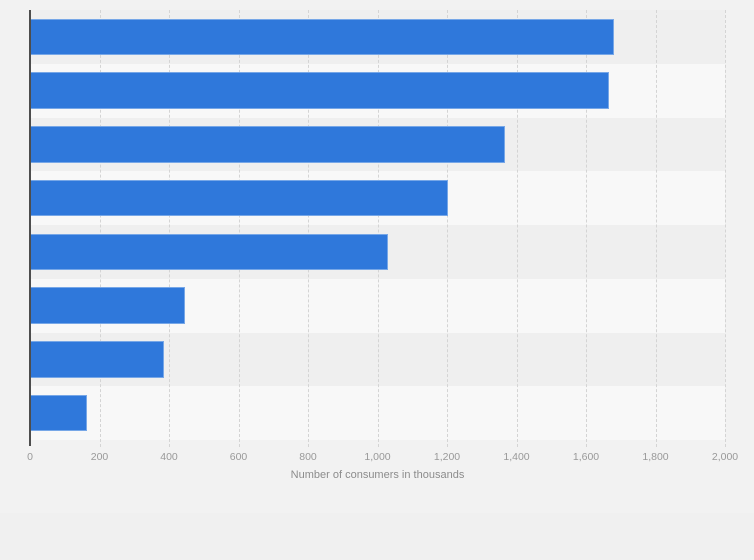 This screenshot has width=754, height=560. What do you see at coordinates (377, 457) in the screenshot?
I see `x-tick-label: 1,000` at bounding box center [377, 457].